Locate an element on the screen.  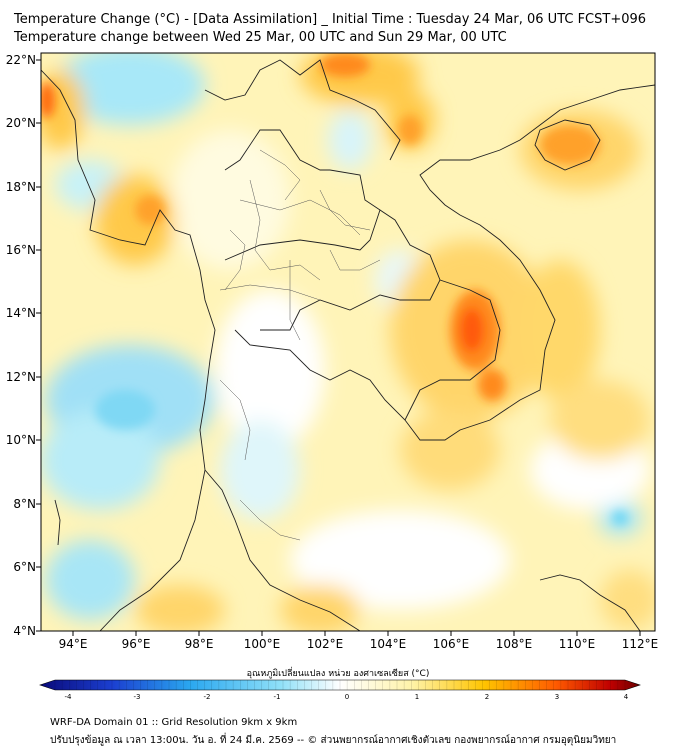
colorbar-tick-label: 0 is located at coordinates (347, 697).